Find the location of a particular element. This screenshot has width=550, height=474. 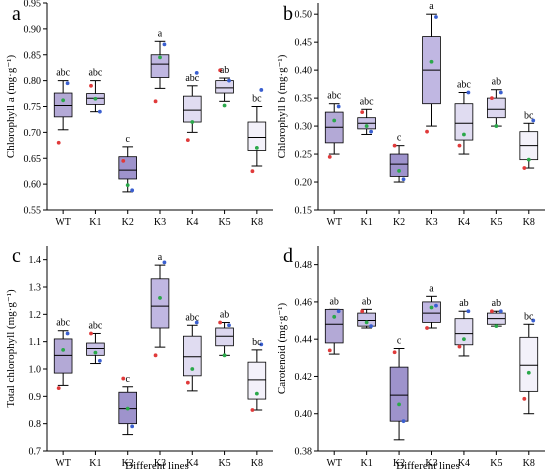

y-tick-label: 0.35 is located at coordinates (304, 99).